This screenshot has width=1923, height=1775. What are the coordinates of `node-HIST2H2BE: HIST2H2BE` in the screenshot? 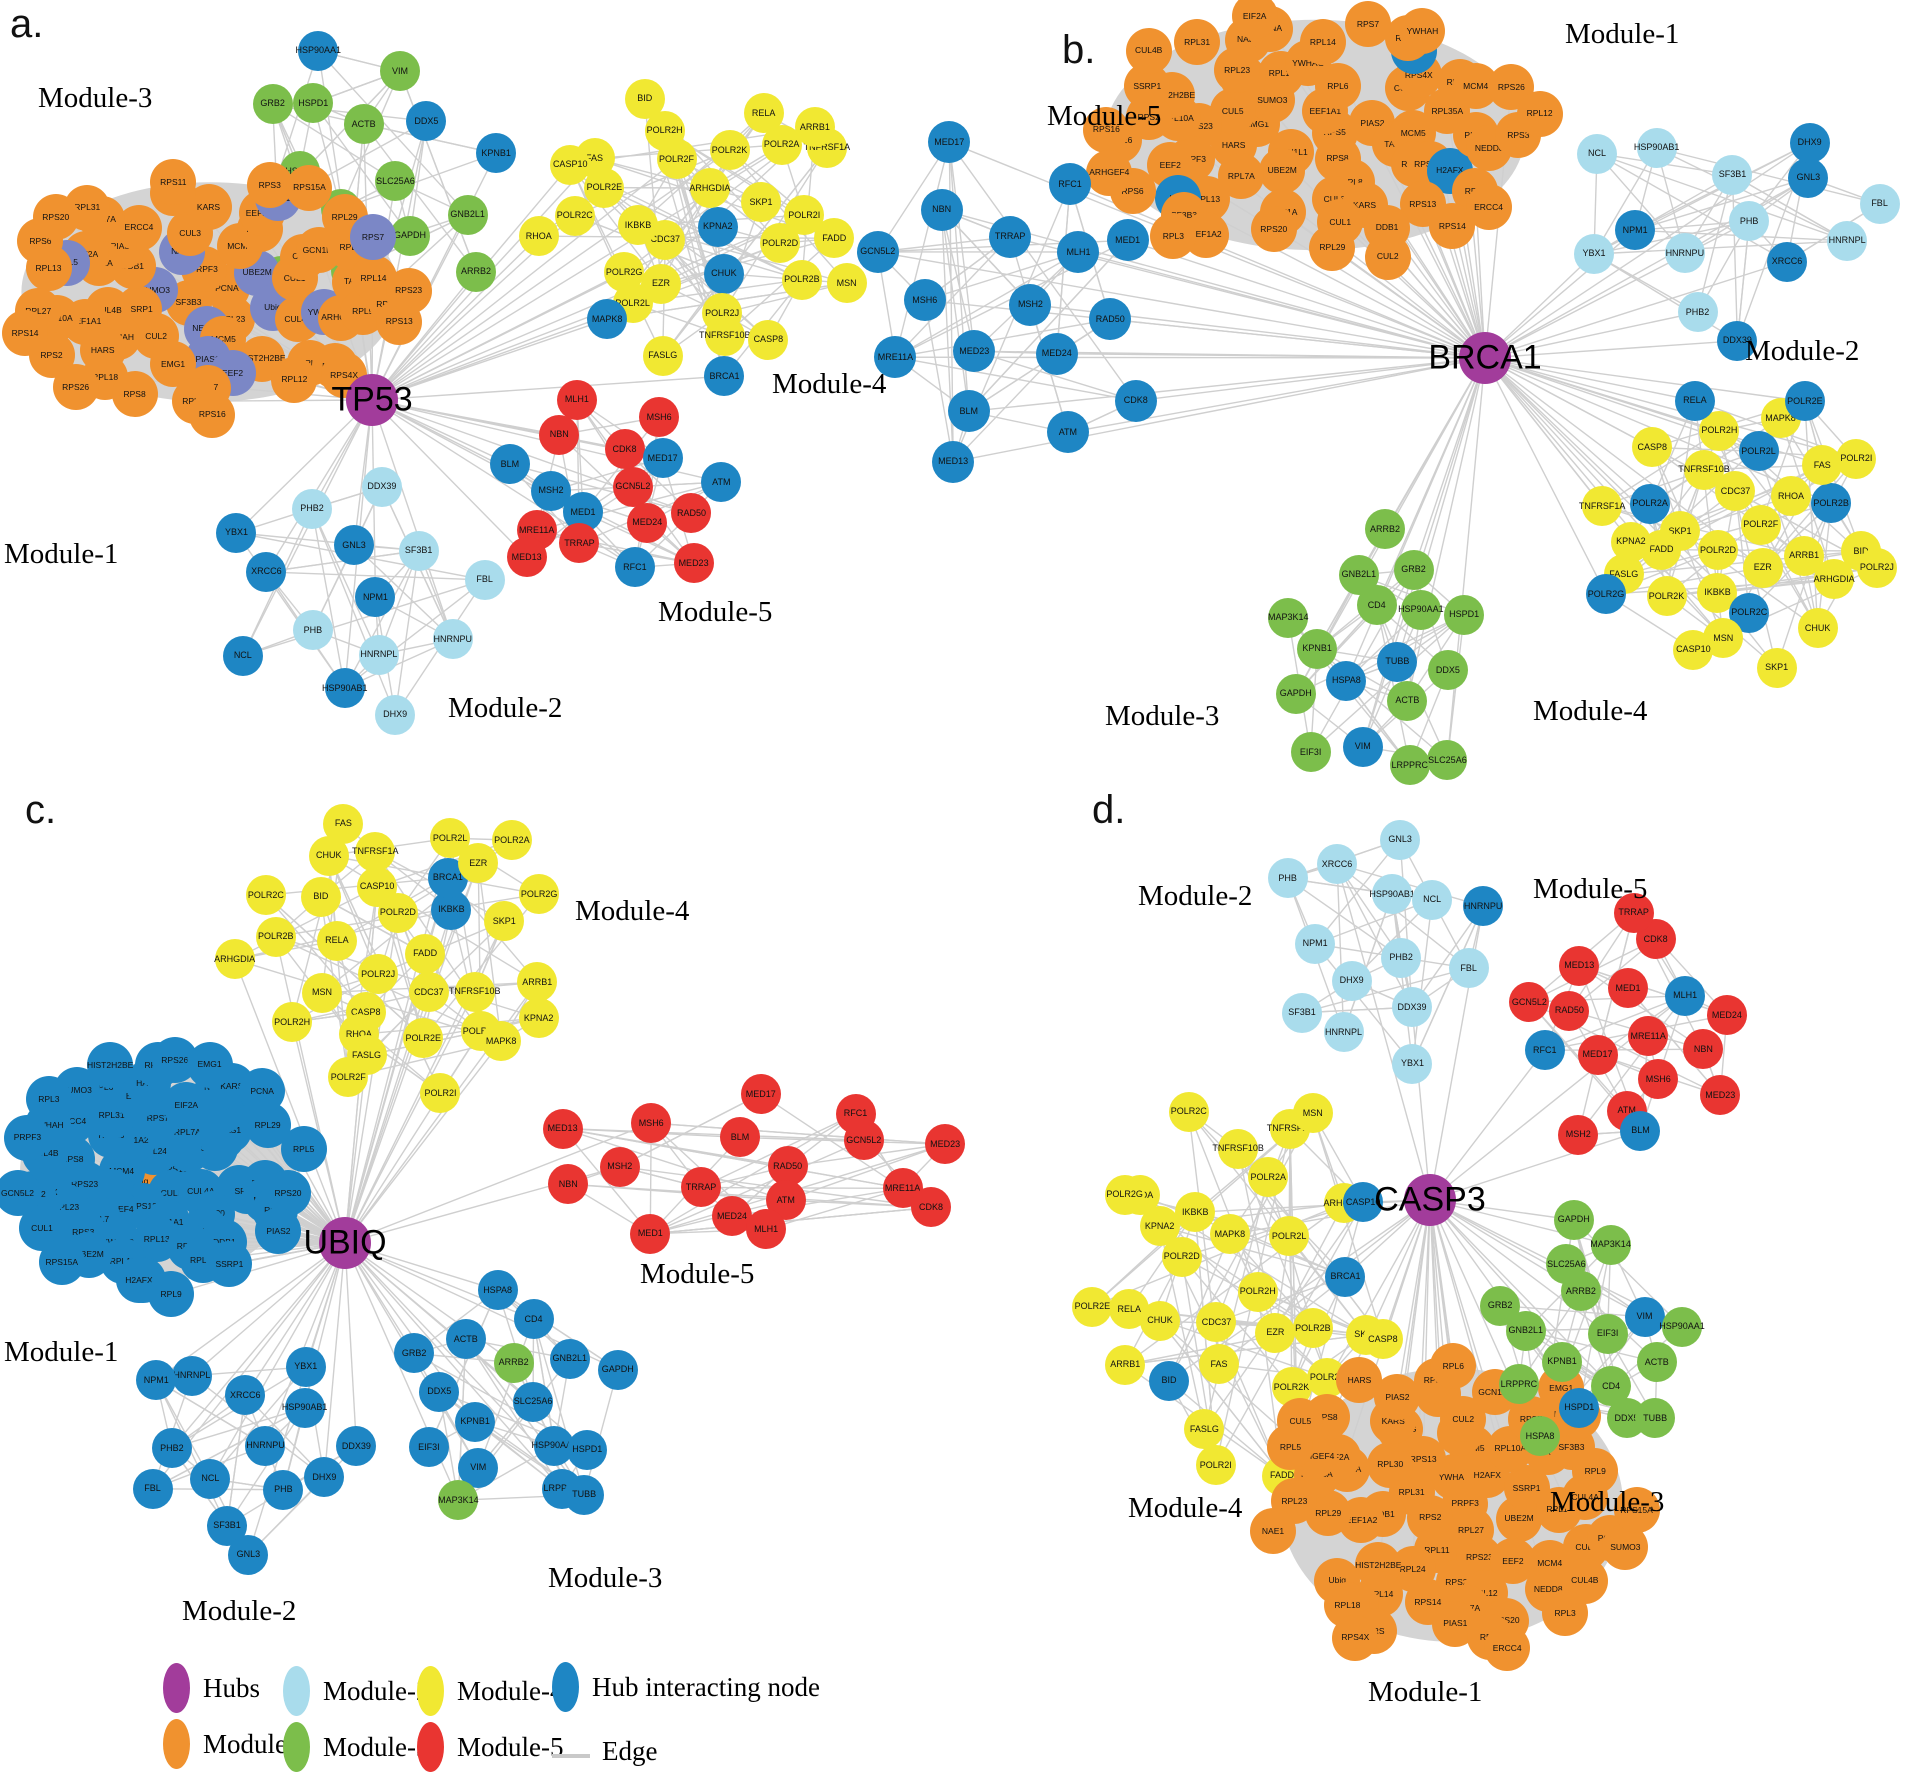 It's located at (110, 1065).